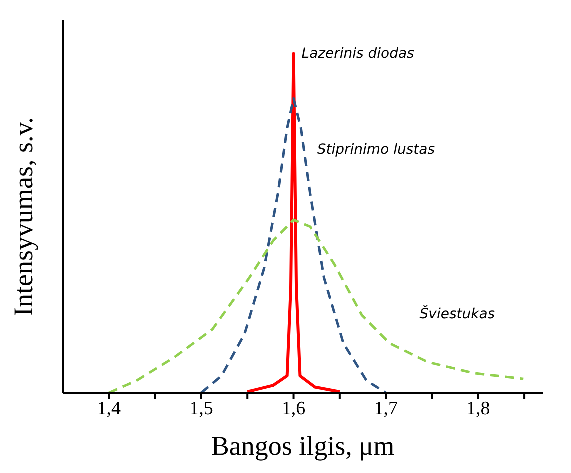 This screenshot has height=473, width=571. Describe the element at coordinates (478, 409) in the screenshot. I see `x-tick-label: 1,8` at that location.